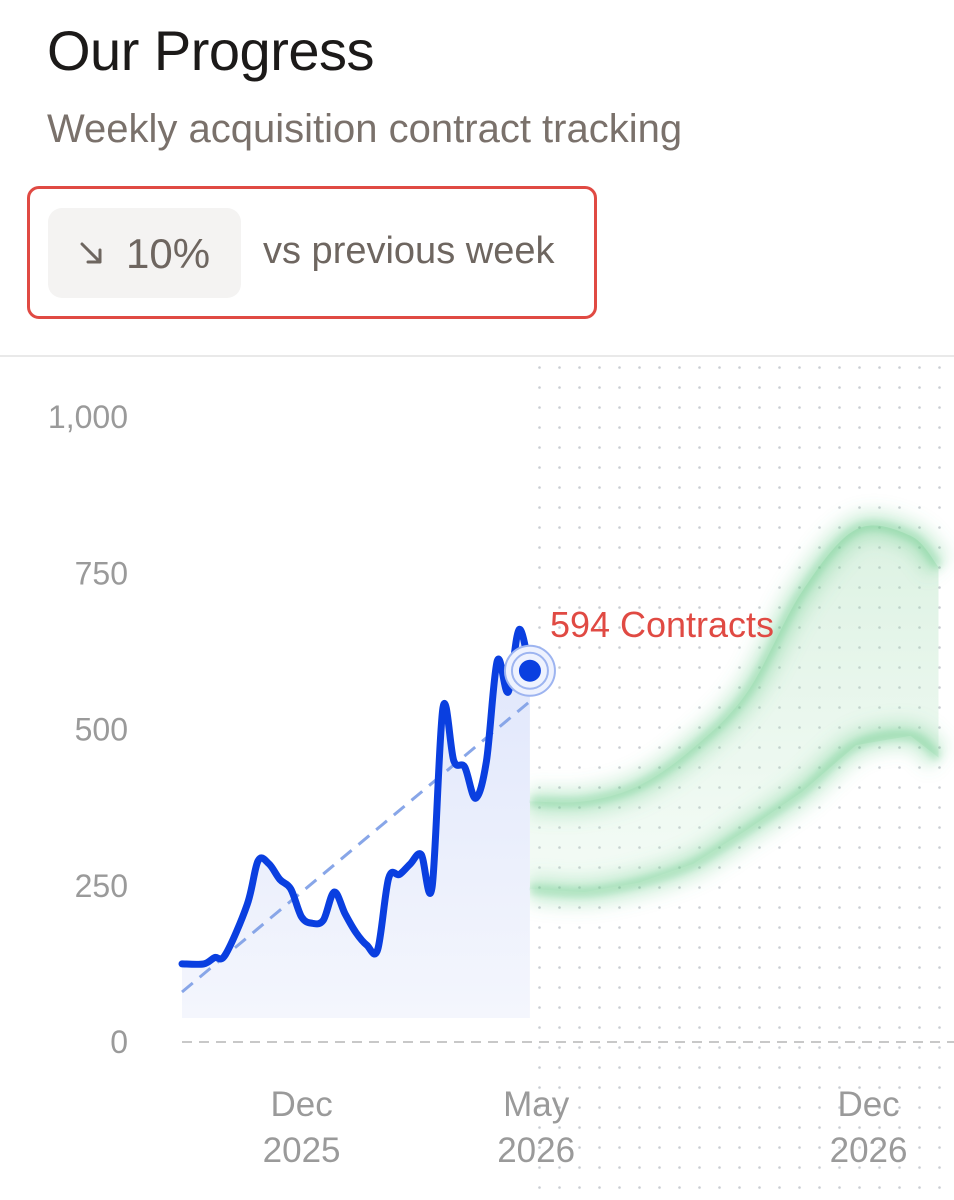 This screenshot has height=1200, width=954. What do you see at coordinates (585, 1127) in the screenshot?
I see `x-axis: Dec 2025 May 2026 Dec 2026` at bounding box center [585, 1127].